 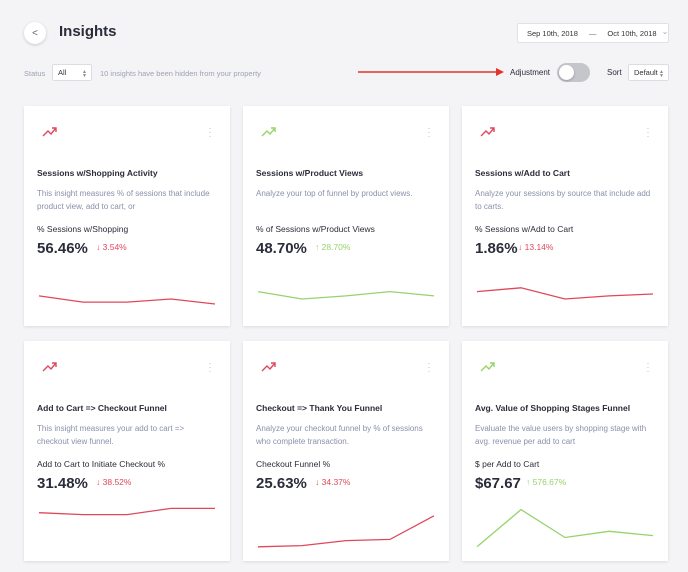 What do you see at coordinates (498, 483) in the screenshot?
I see `metric-value: $67.67` at bounding box center [498, 483].